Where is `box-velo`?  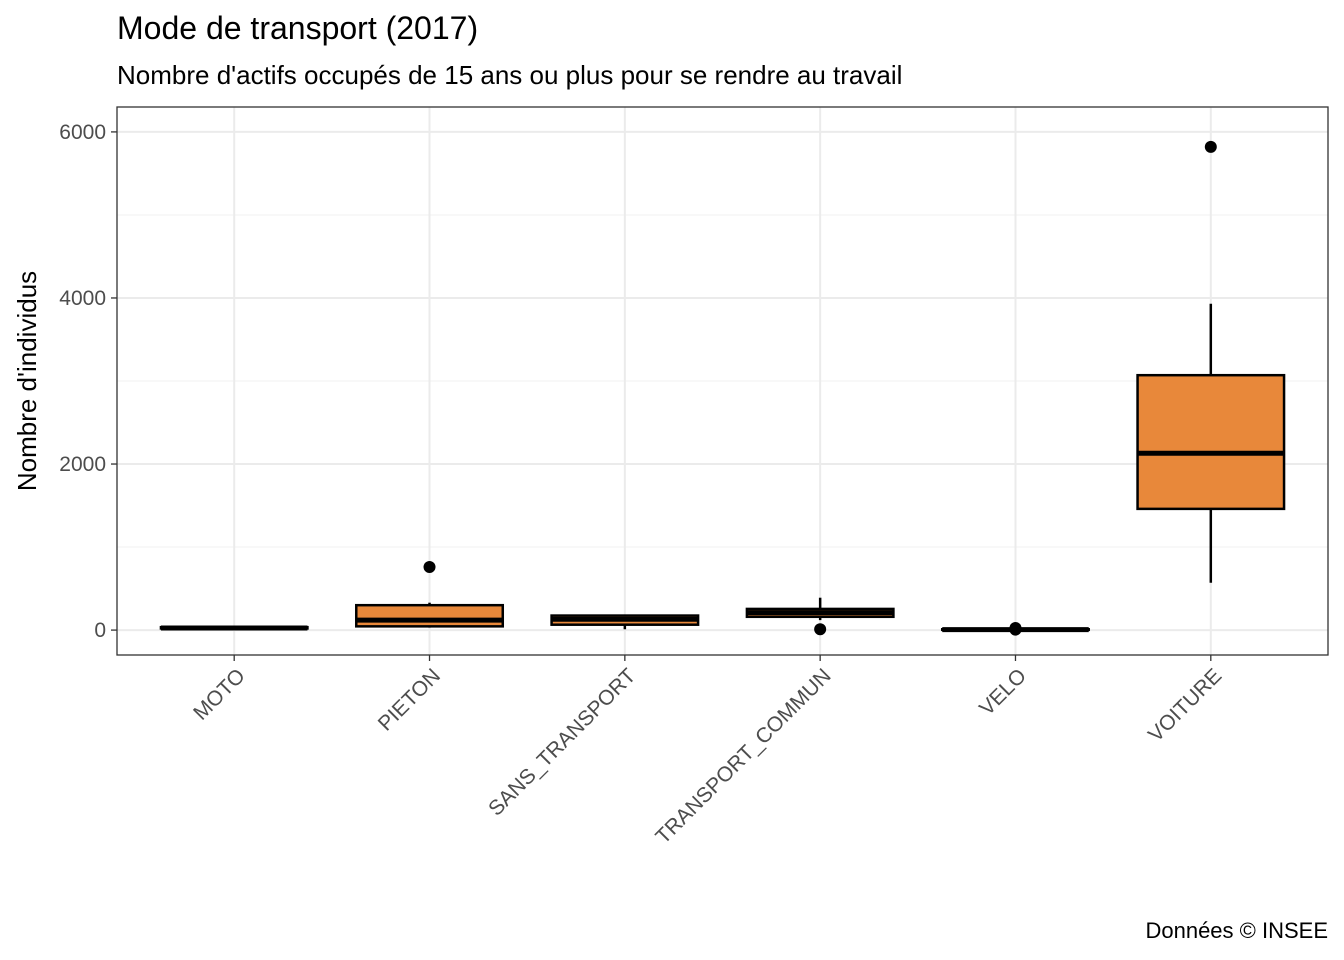
box-velo is located at coordinates (1015, 629).